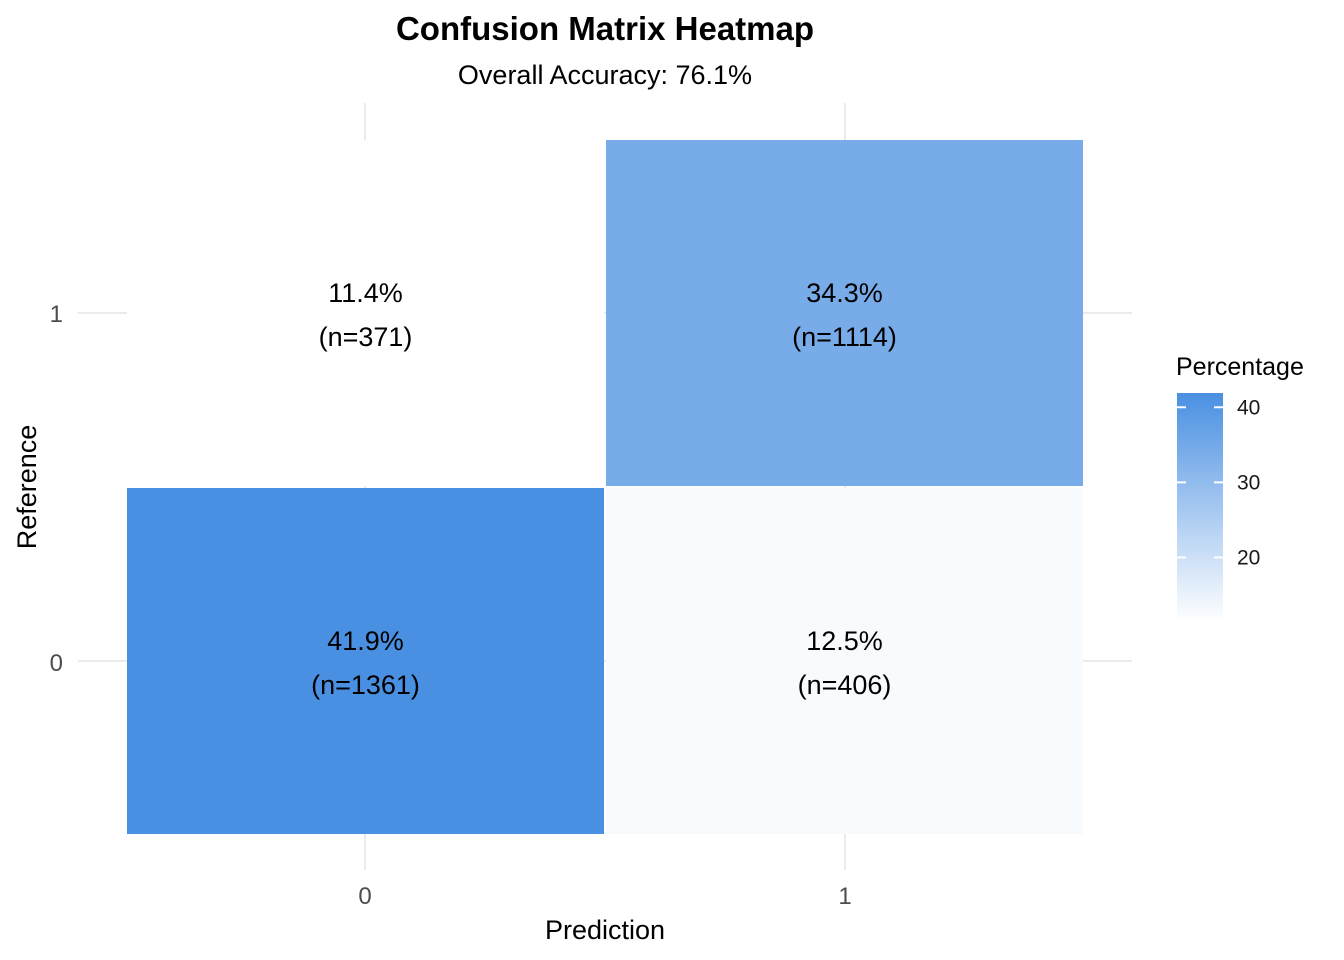 This screenshot has width=1344, height=960. What do you see at coordinates (844, 641) in the screenshot?
I see `cell-percentage-label: 12.5%` at bounding box center [844, 641].